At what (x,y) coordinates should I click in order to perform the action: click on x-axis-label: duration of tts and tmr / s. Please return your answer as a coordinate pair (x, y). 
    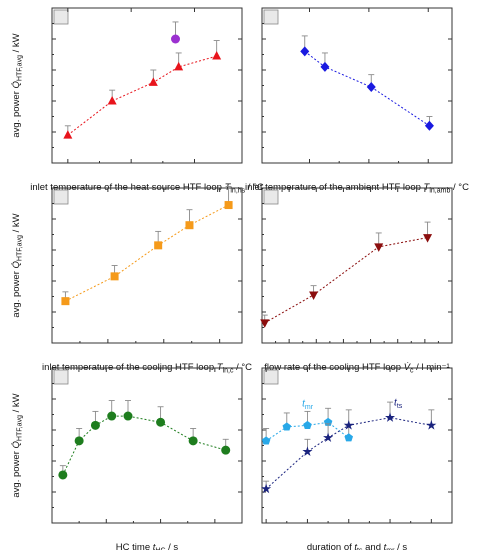
    Looking at the image, I should click on (357, 546).